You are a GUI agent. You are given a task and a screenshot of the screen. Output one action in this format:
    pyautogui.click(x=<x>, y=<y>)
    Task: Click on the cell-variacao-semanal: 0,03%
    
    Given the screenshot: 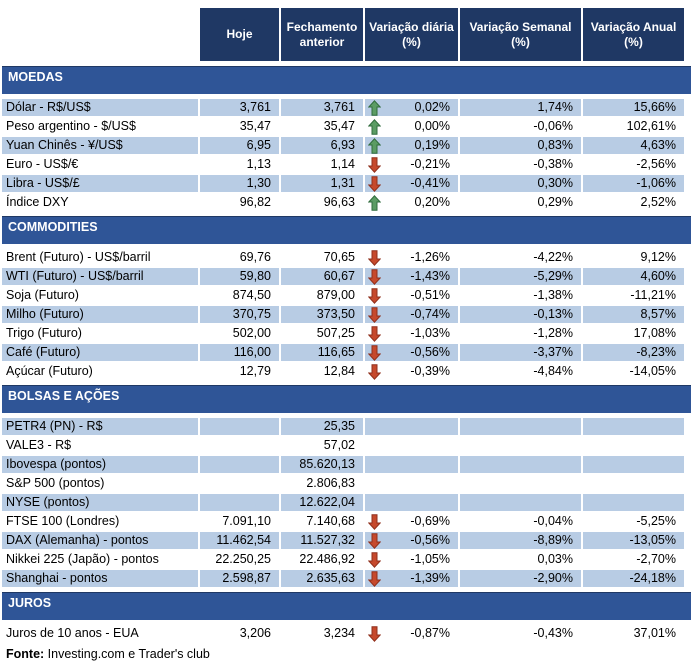 What is the action you would take?
    pyautogui.click(x=520, y=559)
    